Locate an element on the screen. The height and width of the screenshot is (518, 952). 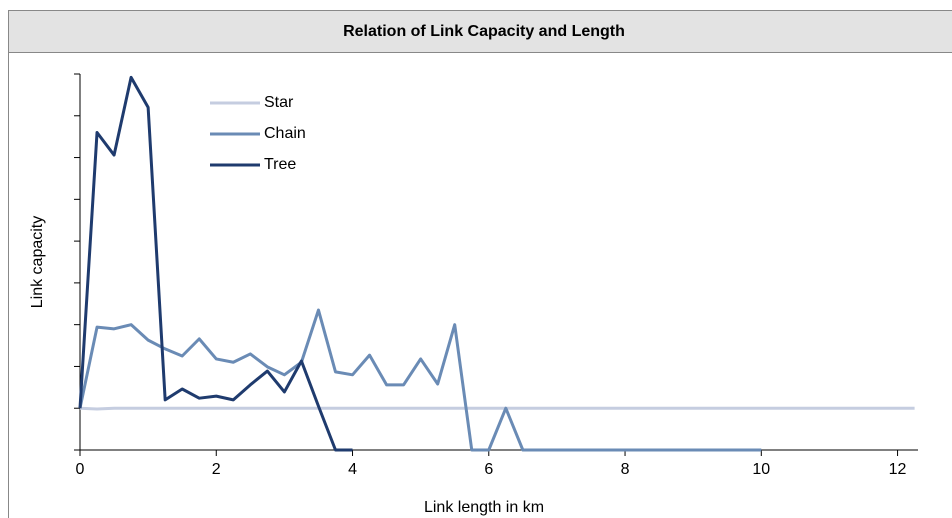
y-axis-label: Link capacity is located at coordinates (37, 262).